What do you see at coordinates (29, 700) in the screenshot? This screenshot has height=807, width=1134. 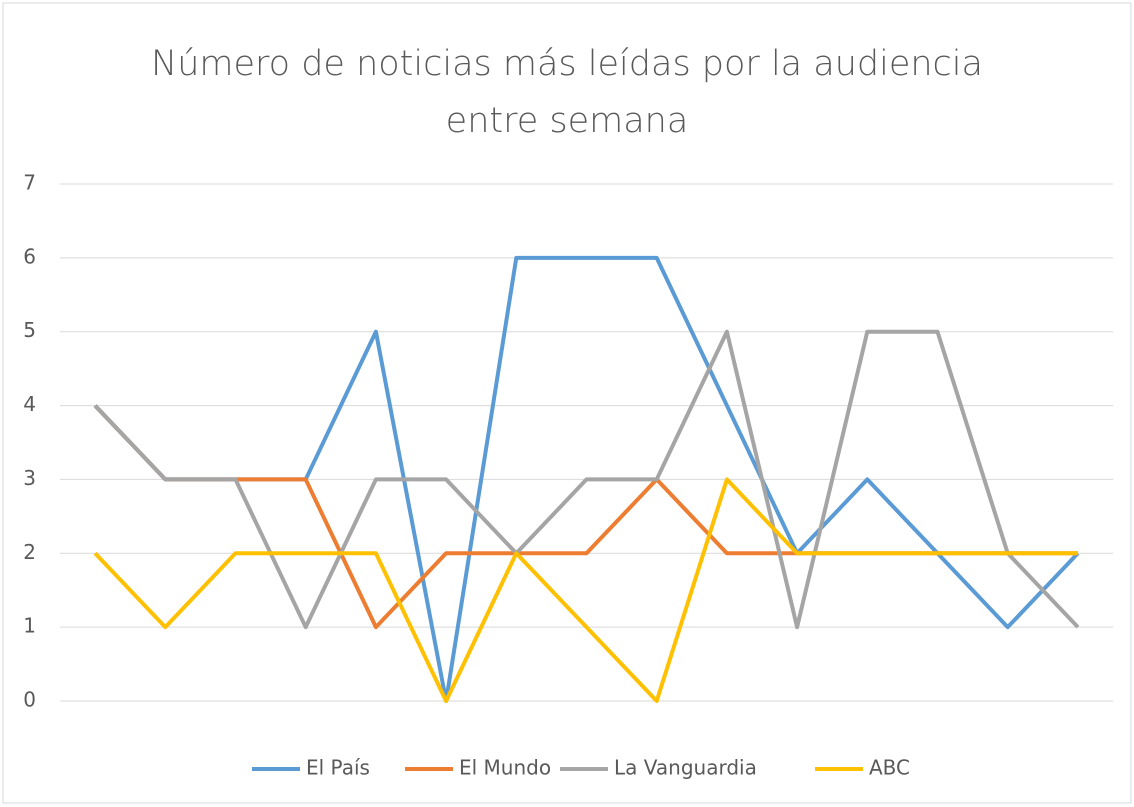 I see `y-tick-label: 0` at bounding box center [29, 700].